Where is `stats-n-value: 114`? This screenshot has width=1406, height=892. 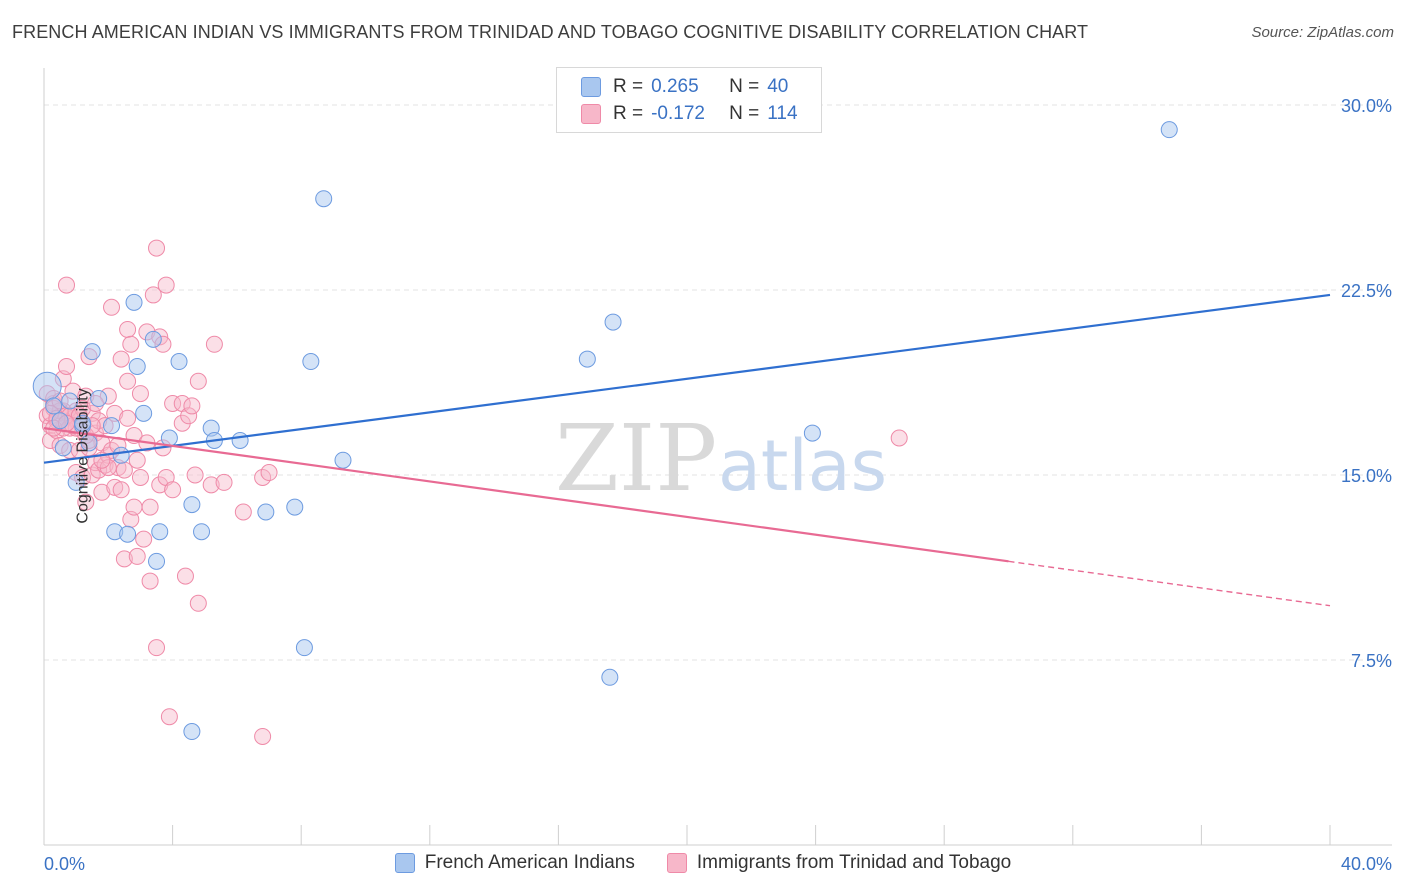
stats-n-value: 114 is located at coordinates (782, 113).